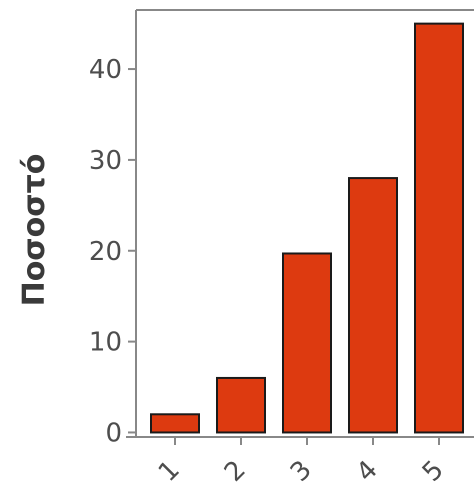  I want to click on x-tick-label: 3, so click(301, 471).